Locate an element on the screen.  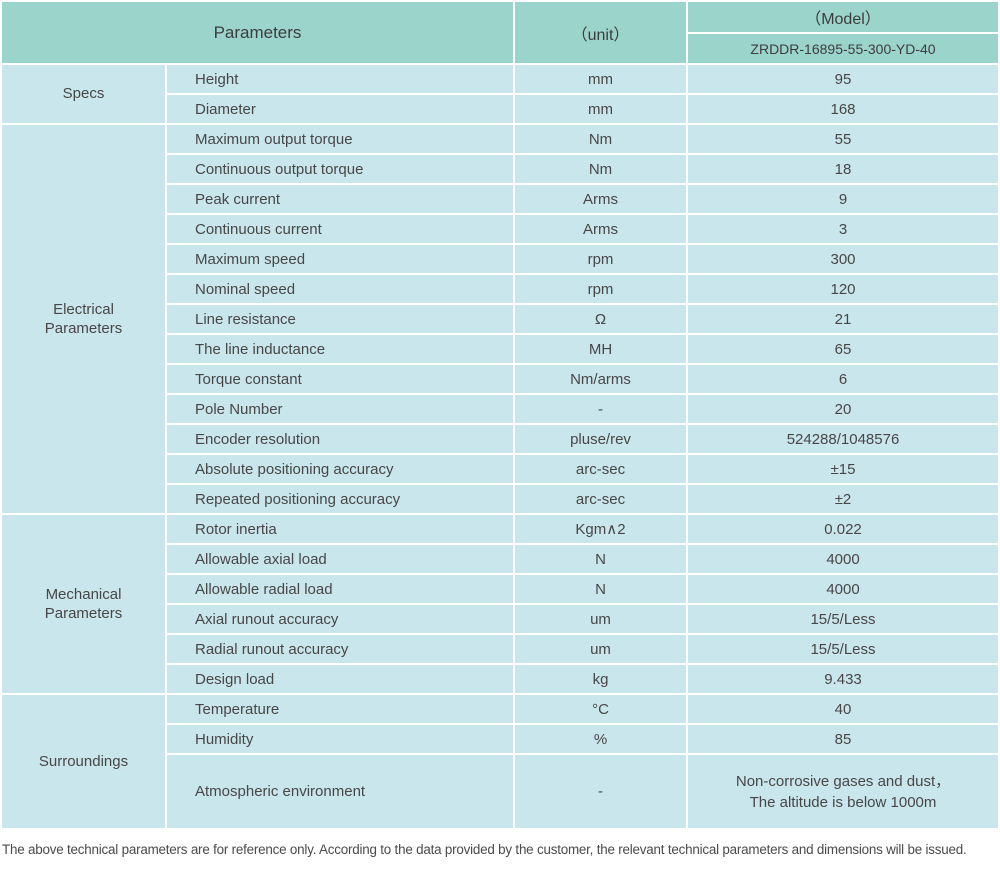
value-cell: 85 is located at coordinates (843, 739).